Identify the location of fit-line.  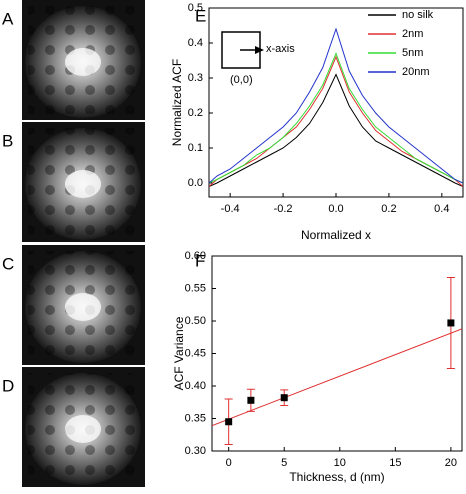
(337, 377).